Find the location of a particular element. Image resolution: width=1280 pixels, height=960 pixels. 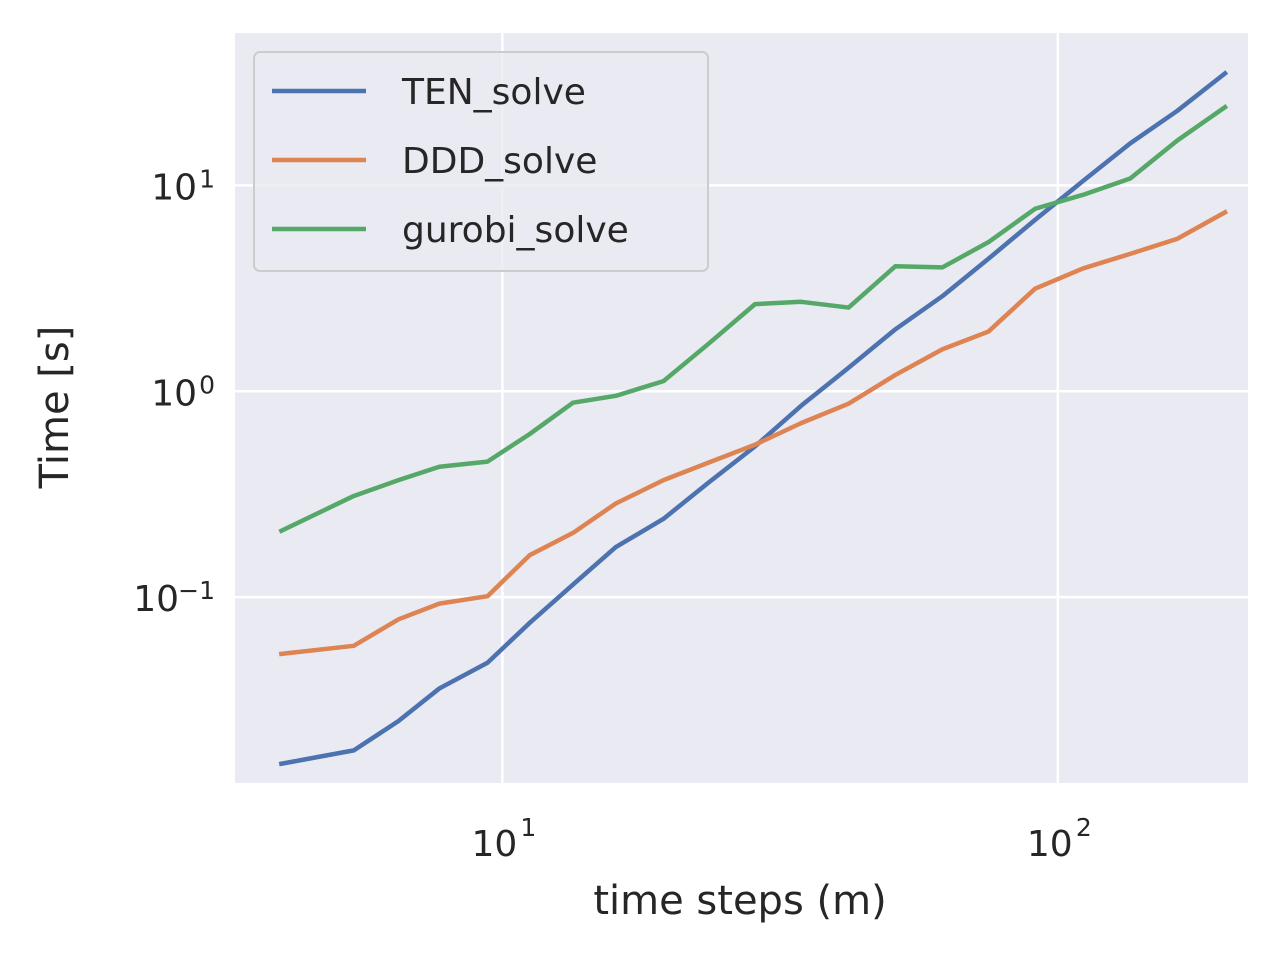

y-tick-exponent: −1 is located at coordinates (196, 590).